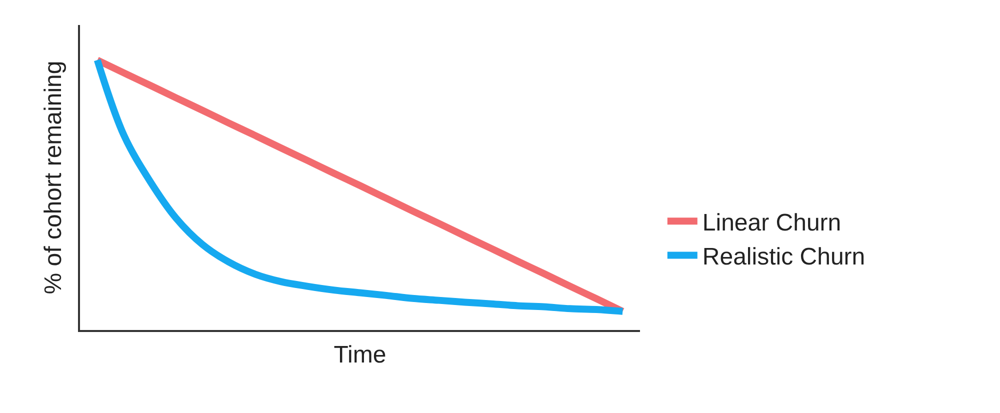  What do you see at coordinates (53, 177) in the screenshot?
I see `y-axis-title: % of cohort remaining` at bounding box center [53, 177].